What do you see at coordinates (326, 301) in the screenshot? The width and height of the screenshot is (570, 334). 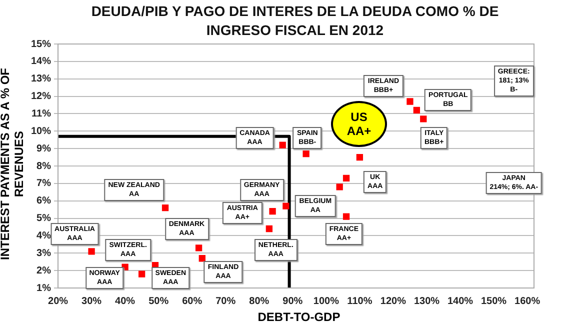 I see `x-tick-label: 100%` at bounding box center [326, 301].